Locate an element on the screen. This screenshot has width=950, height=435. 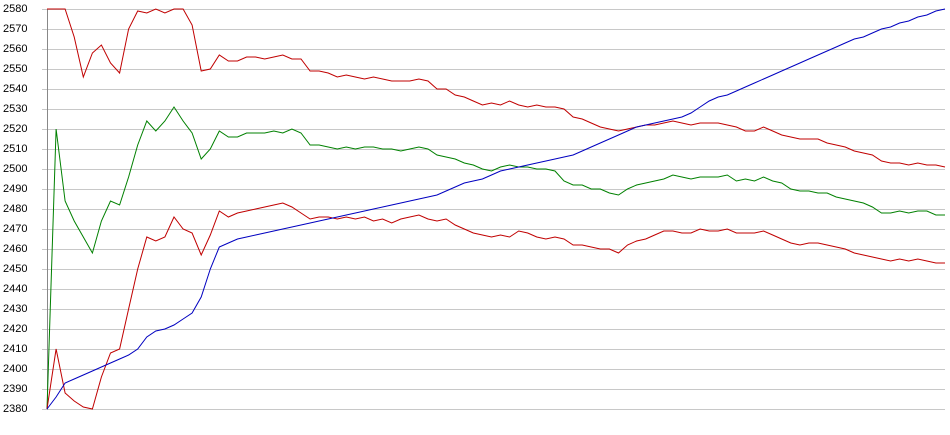
y-tick-label: 2520 is located at coordinates (15, 129).